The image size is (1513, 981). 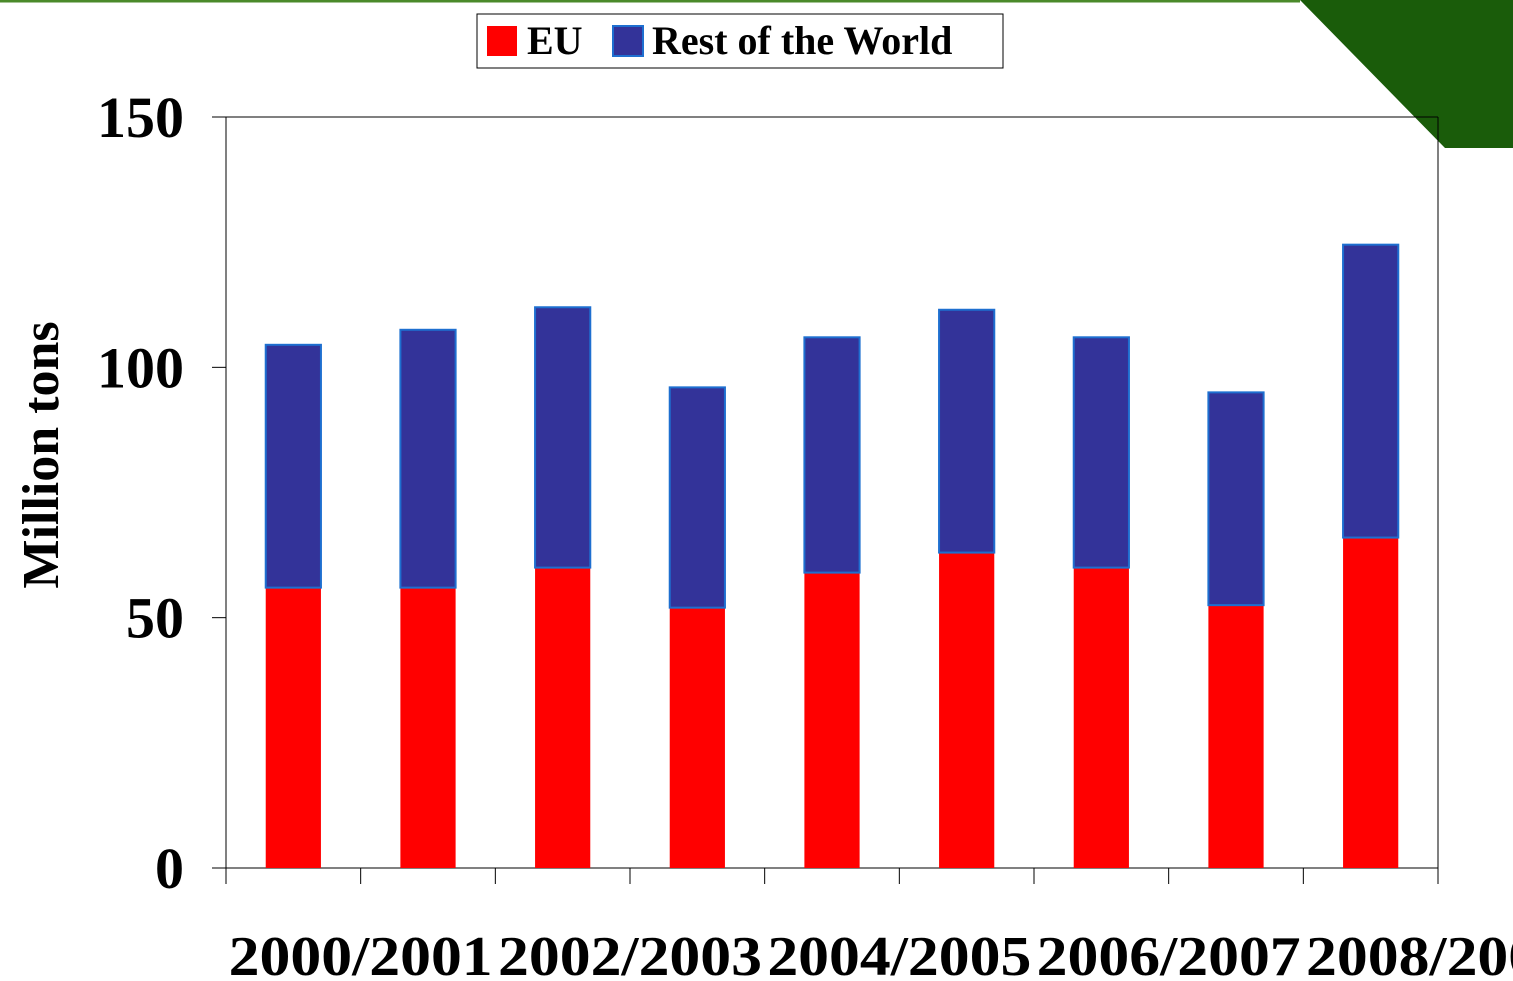 I want to click on x-tick-label: 2002/2003, so click(x=630, y=953).